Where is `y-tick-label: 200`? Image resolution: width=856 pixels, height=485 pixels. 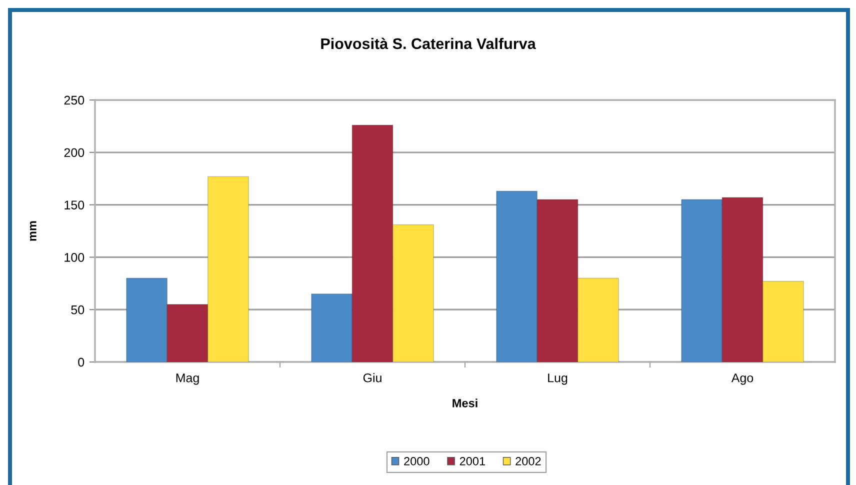 y-tick-label: 200 is located at coordinates (74, 153).